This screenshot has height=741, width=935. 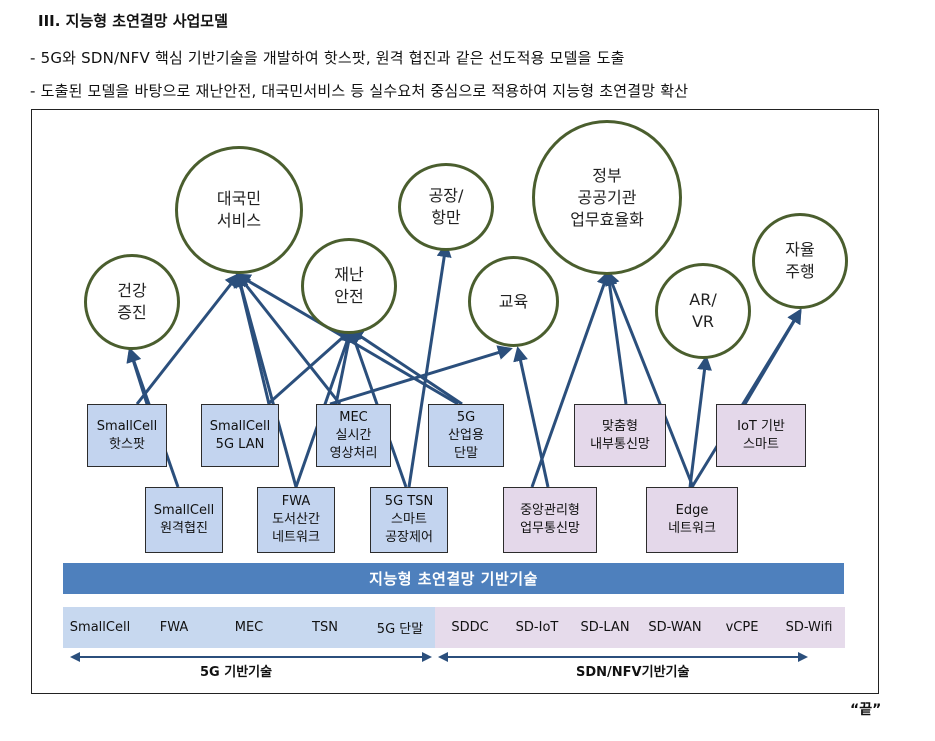 What do you see at coordinates (571, 379) in the screenshot?
I see `arrow-central-government` at bounding box center [571, 379].